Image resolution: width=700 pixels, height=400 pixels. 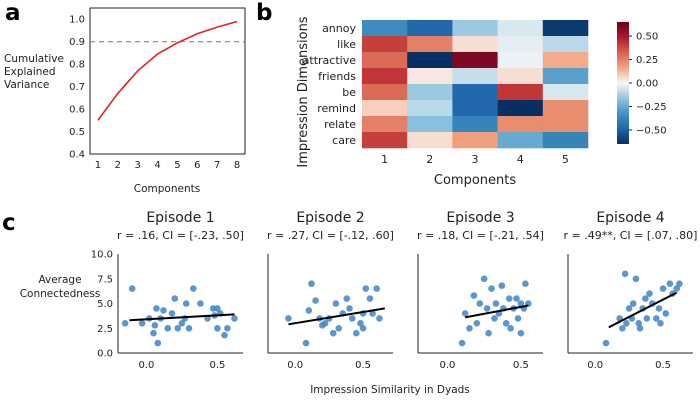 I want to click on panel-c-ylabel-line-1: Average, so click(x=59, y=280).